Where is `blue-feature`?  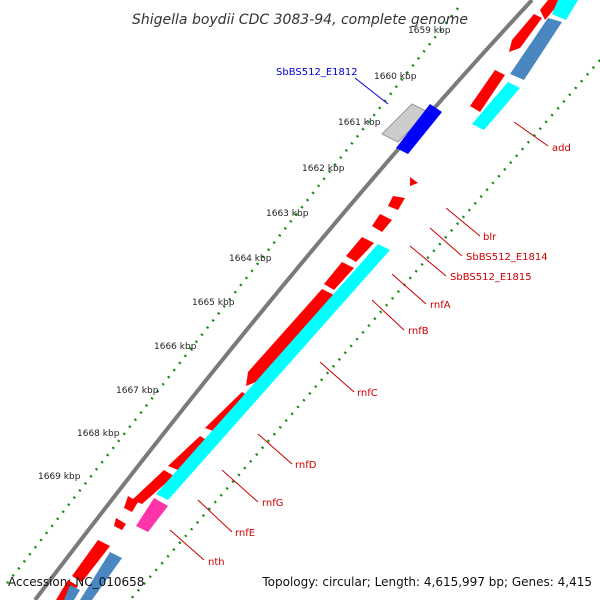
blue-feature is located at coordinates (419, 129).